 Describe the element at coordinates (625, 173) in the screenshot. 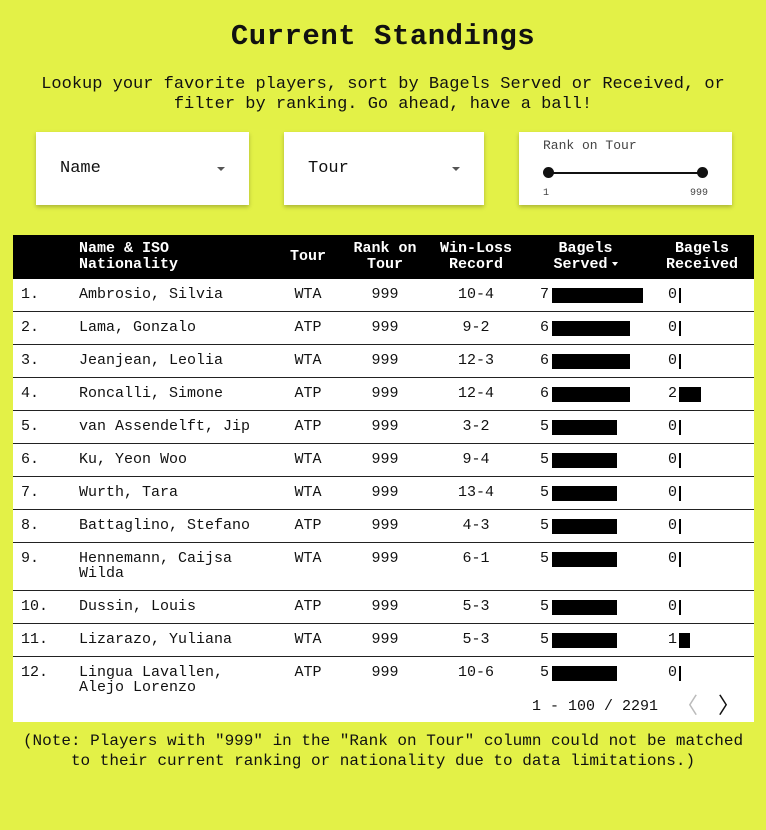

I see `rank-slider-track` at that location.